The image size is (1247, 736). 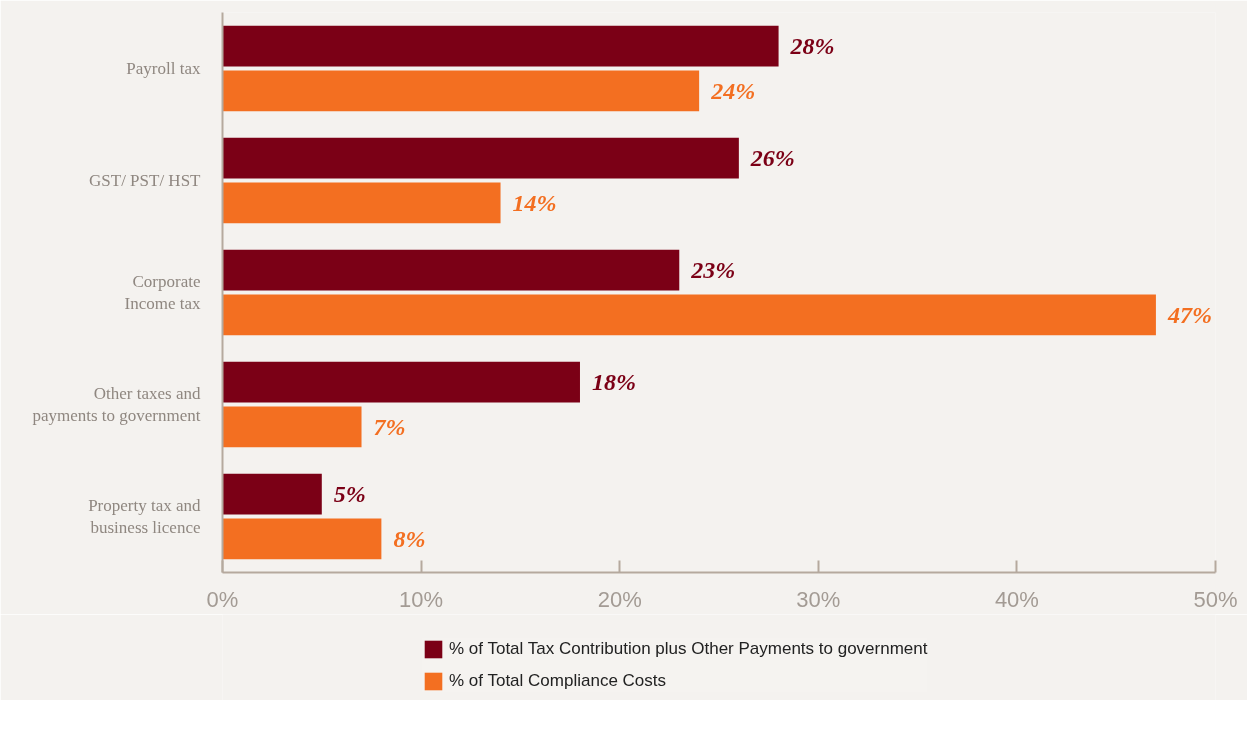 What do you see at coordinates (534, 202) in the screenshot?
I see `data-label: 14%` at bounding box center [534, 202].